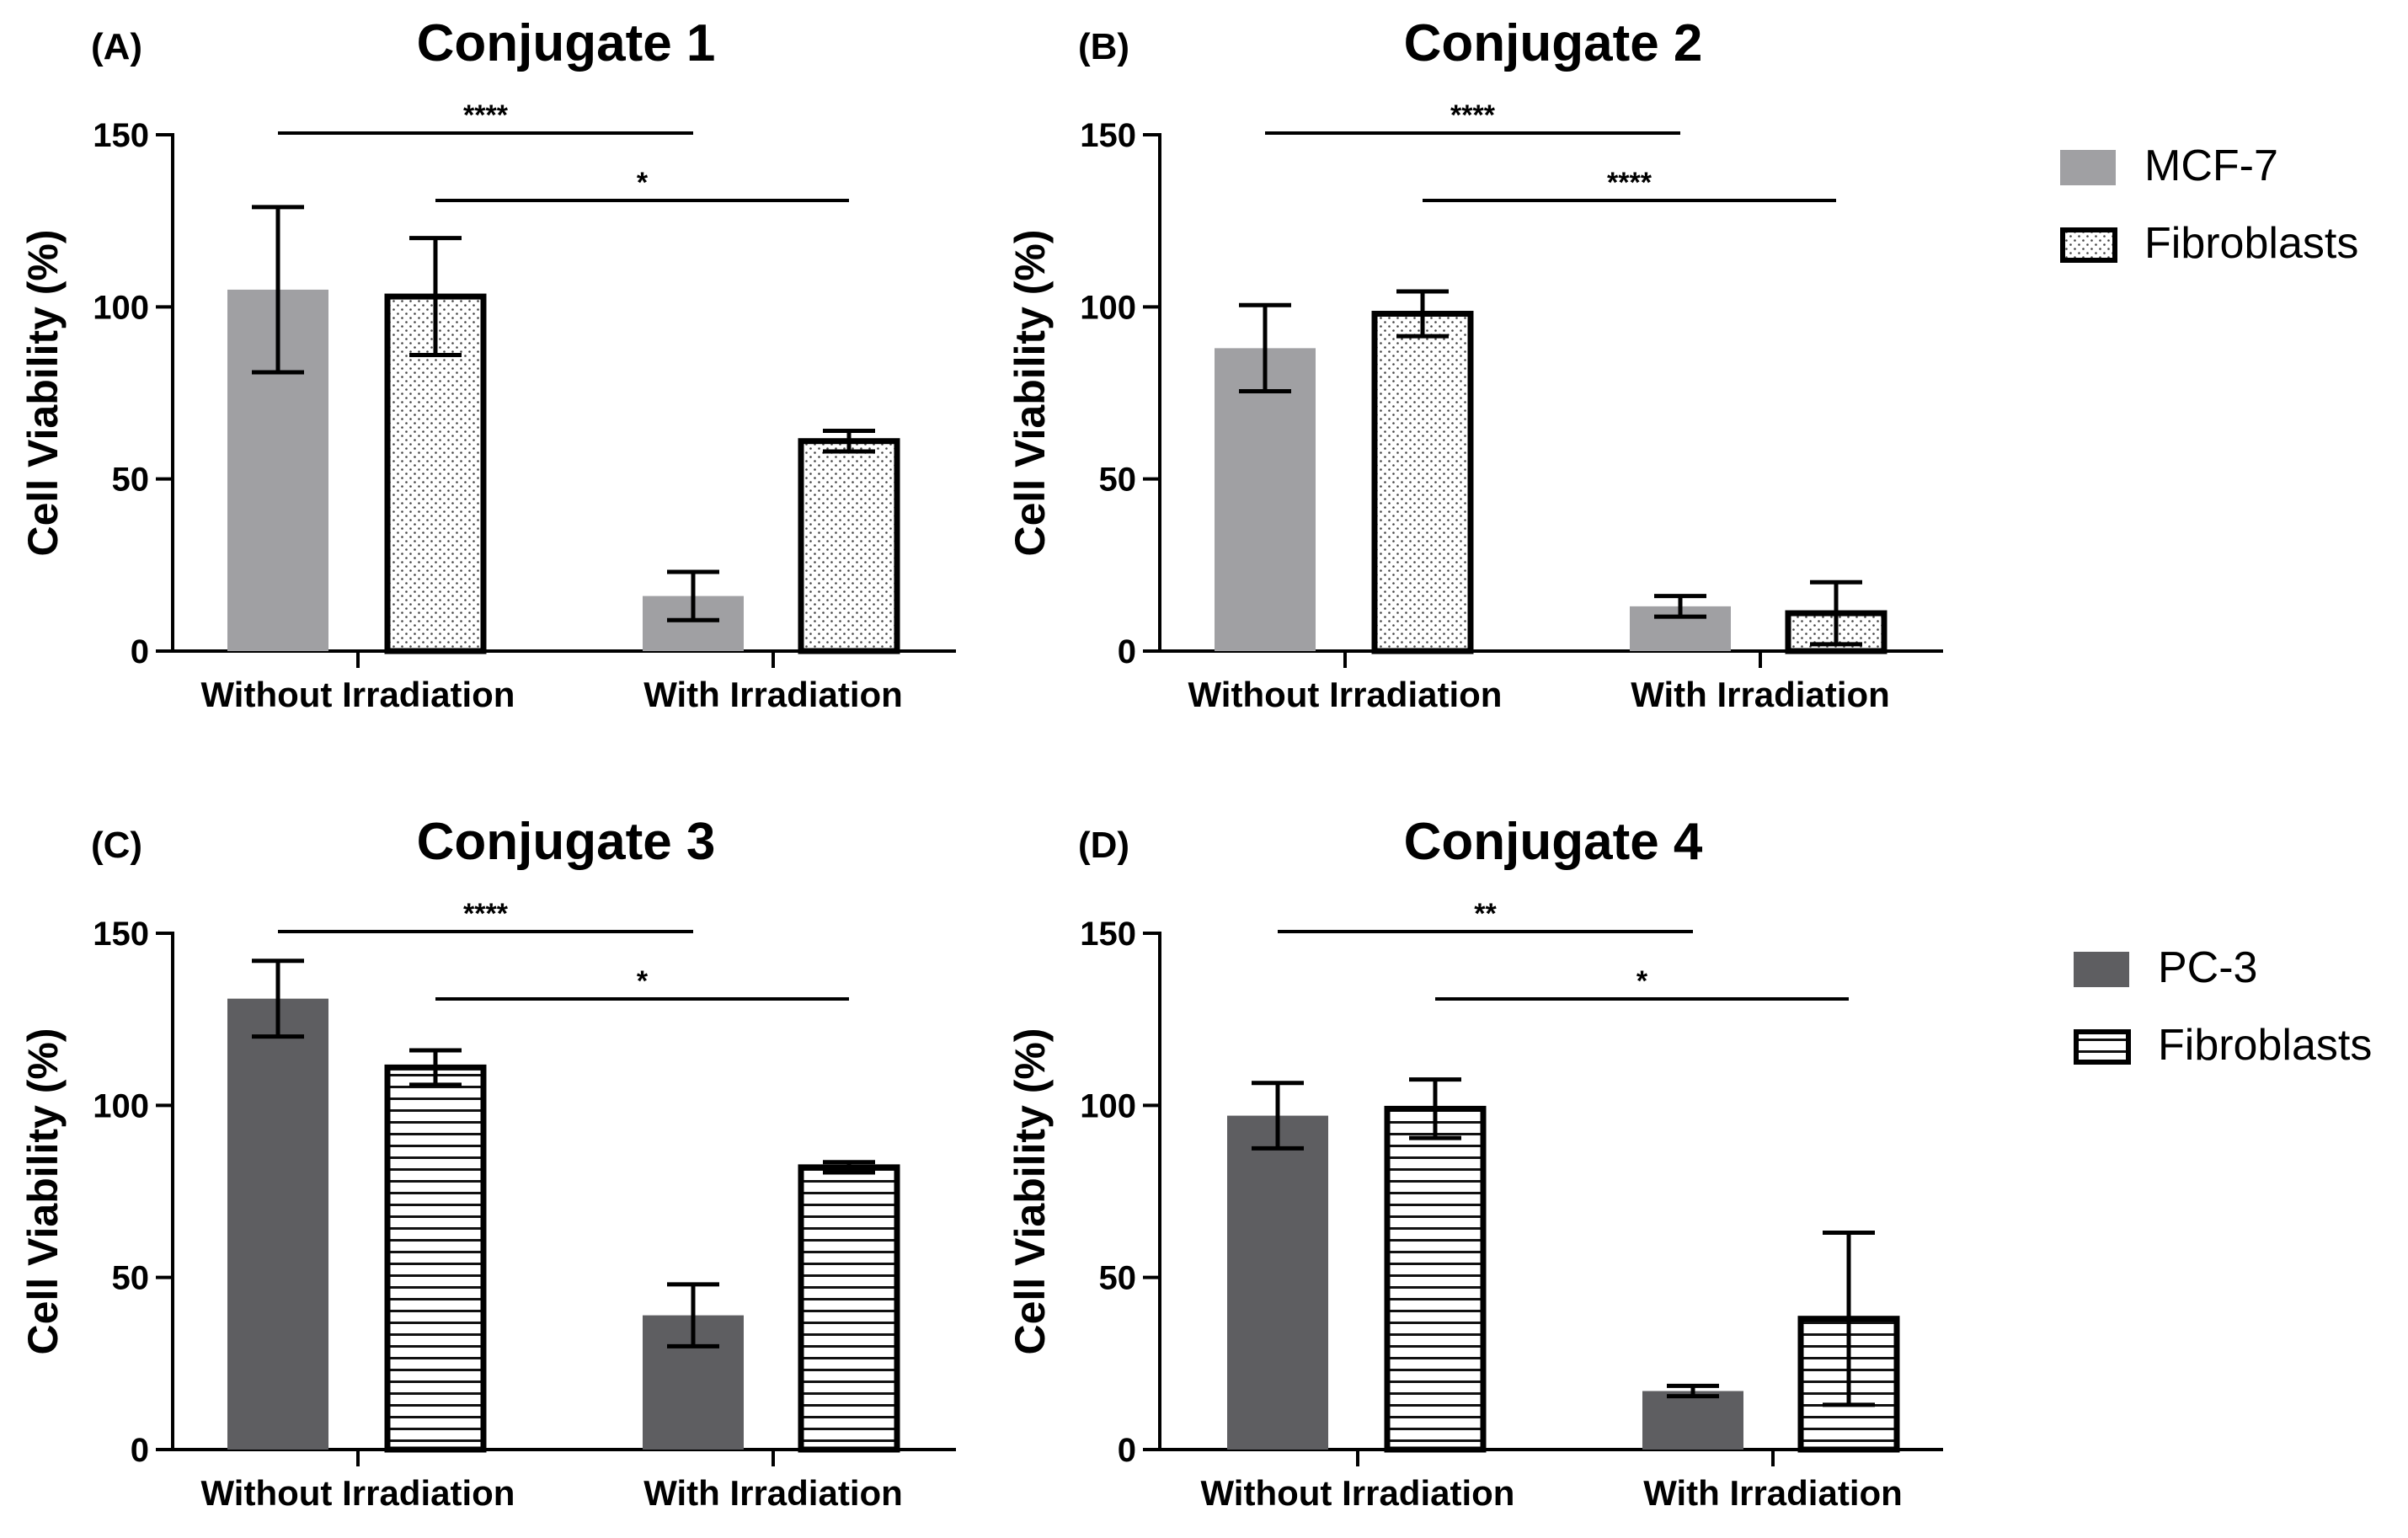  Describe the element at coordinates (2216, 606) in the screenshot. I see `legends: MCF-7 Fibroblasts PC-3 Fibroblasts` at that location.